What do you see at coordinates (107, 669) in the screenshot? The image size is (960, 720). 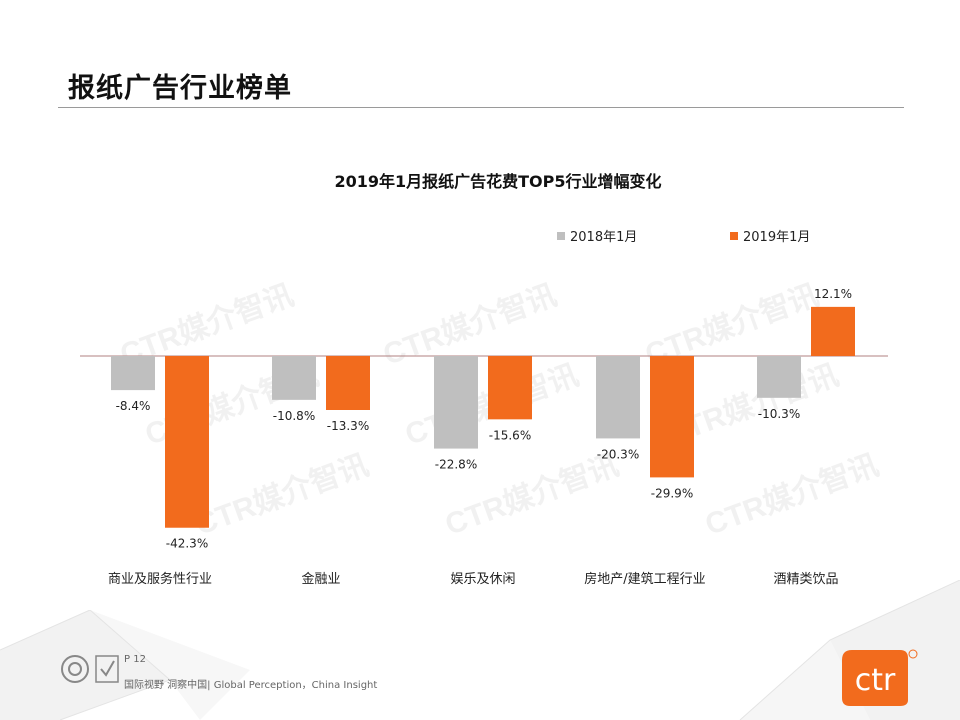 I see `ukas-cert-icon` at bounding box center [107, 669].